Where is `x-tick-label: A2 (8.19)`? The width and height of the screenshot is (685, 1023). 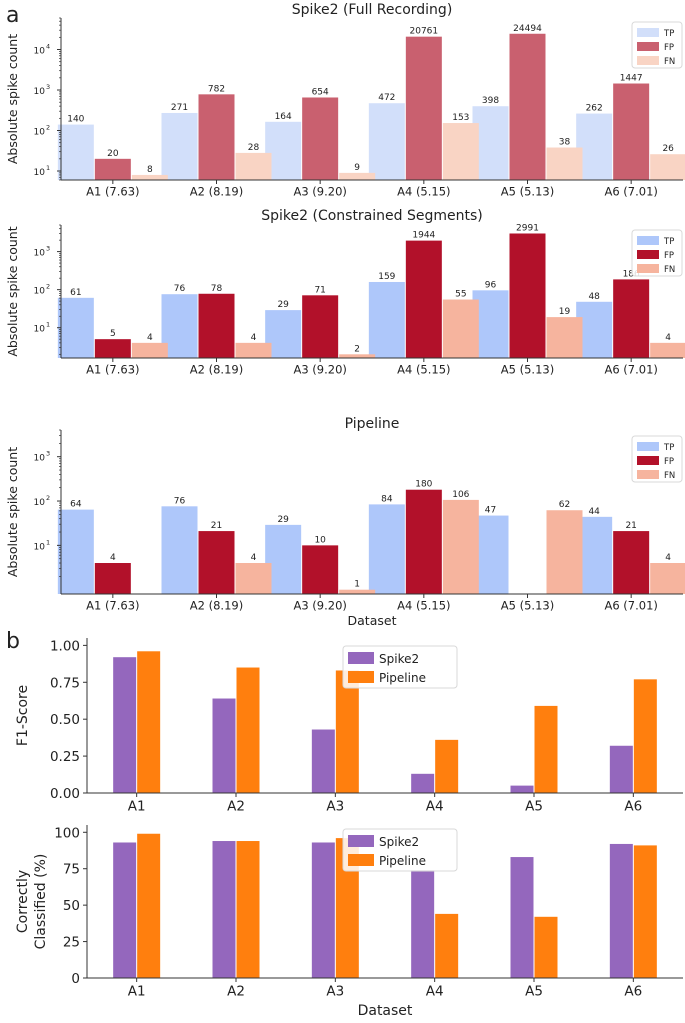 x-tick-label: A2 (8.19) is located at coordinates (216, 606).